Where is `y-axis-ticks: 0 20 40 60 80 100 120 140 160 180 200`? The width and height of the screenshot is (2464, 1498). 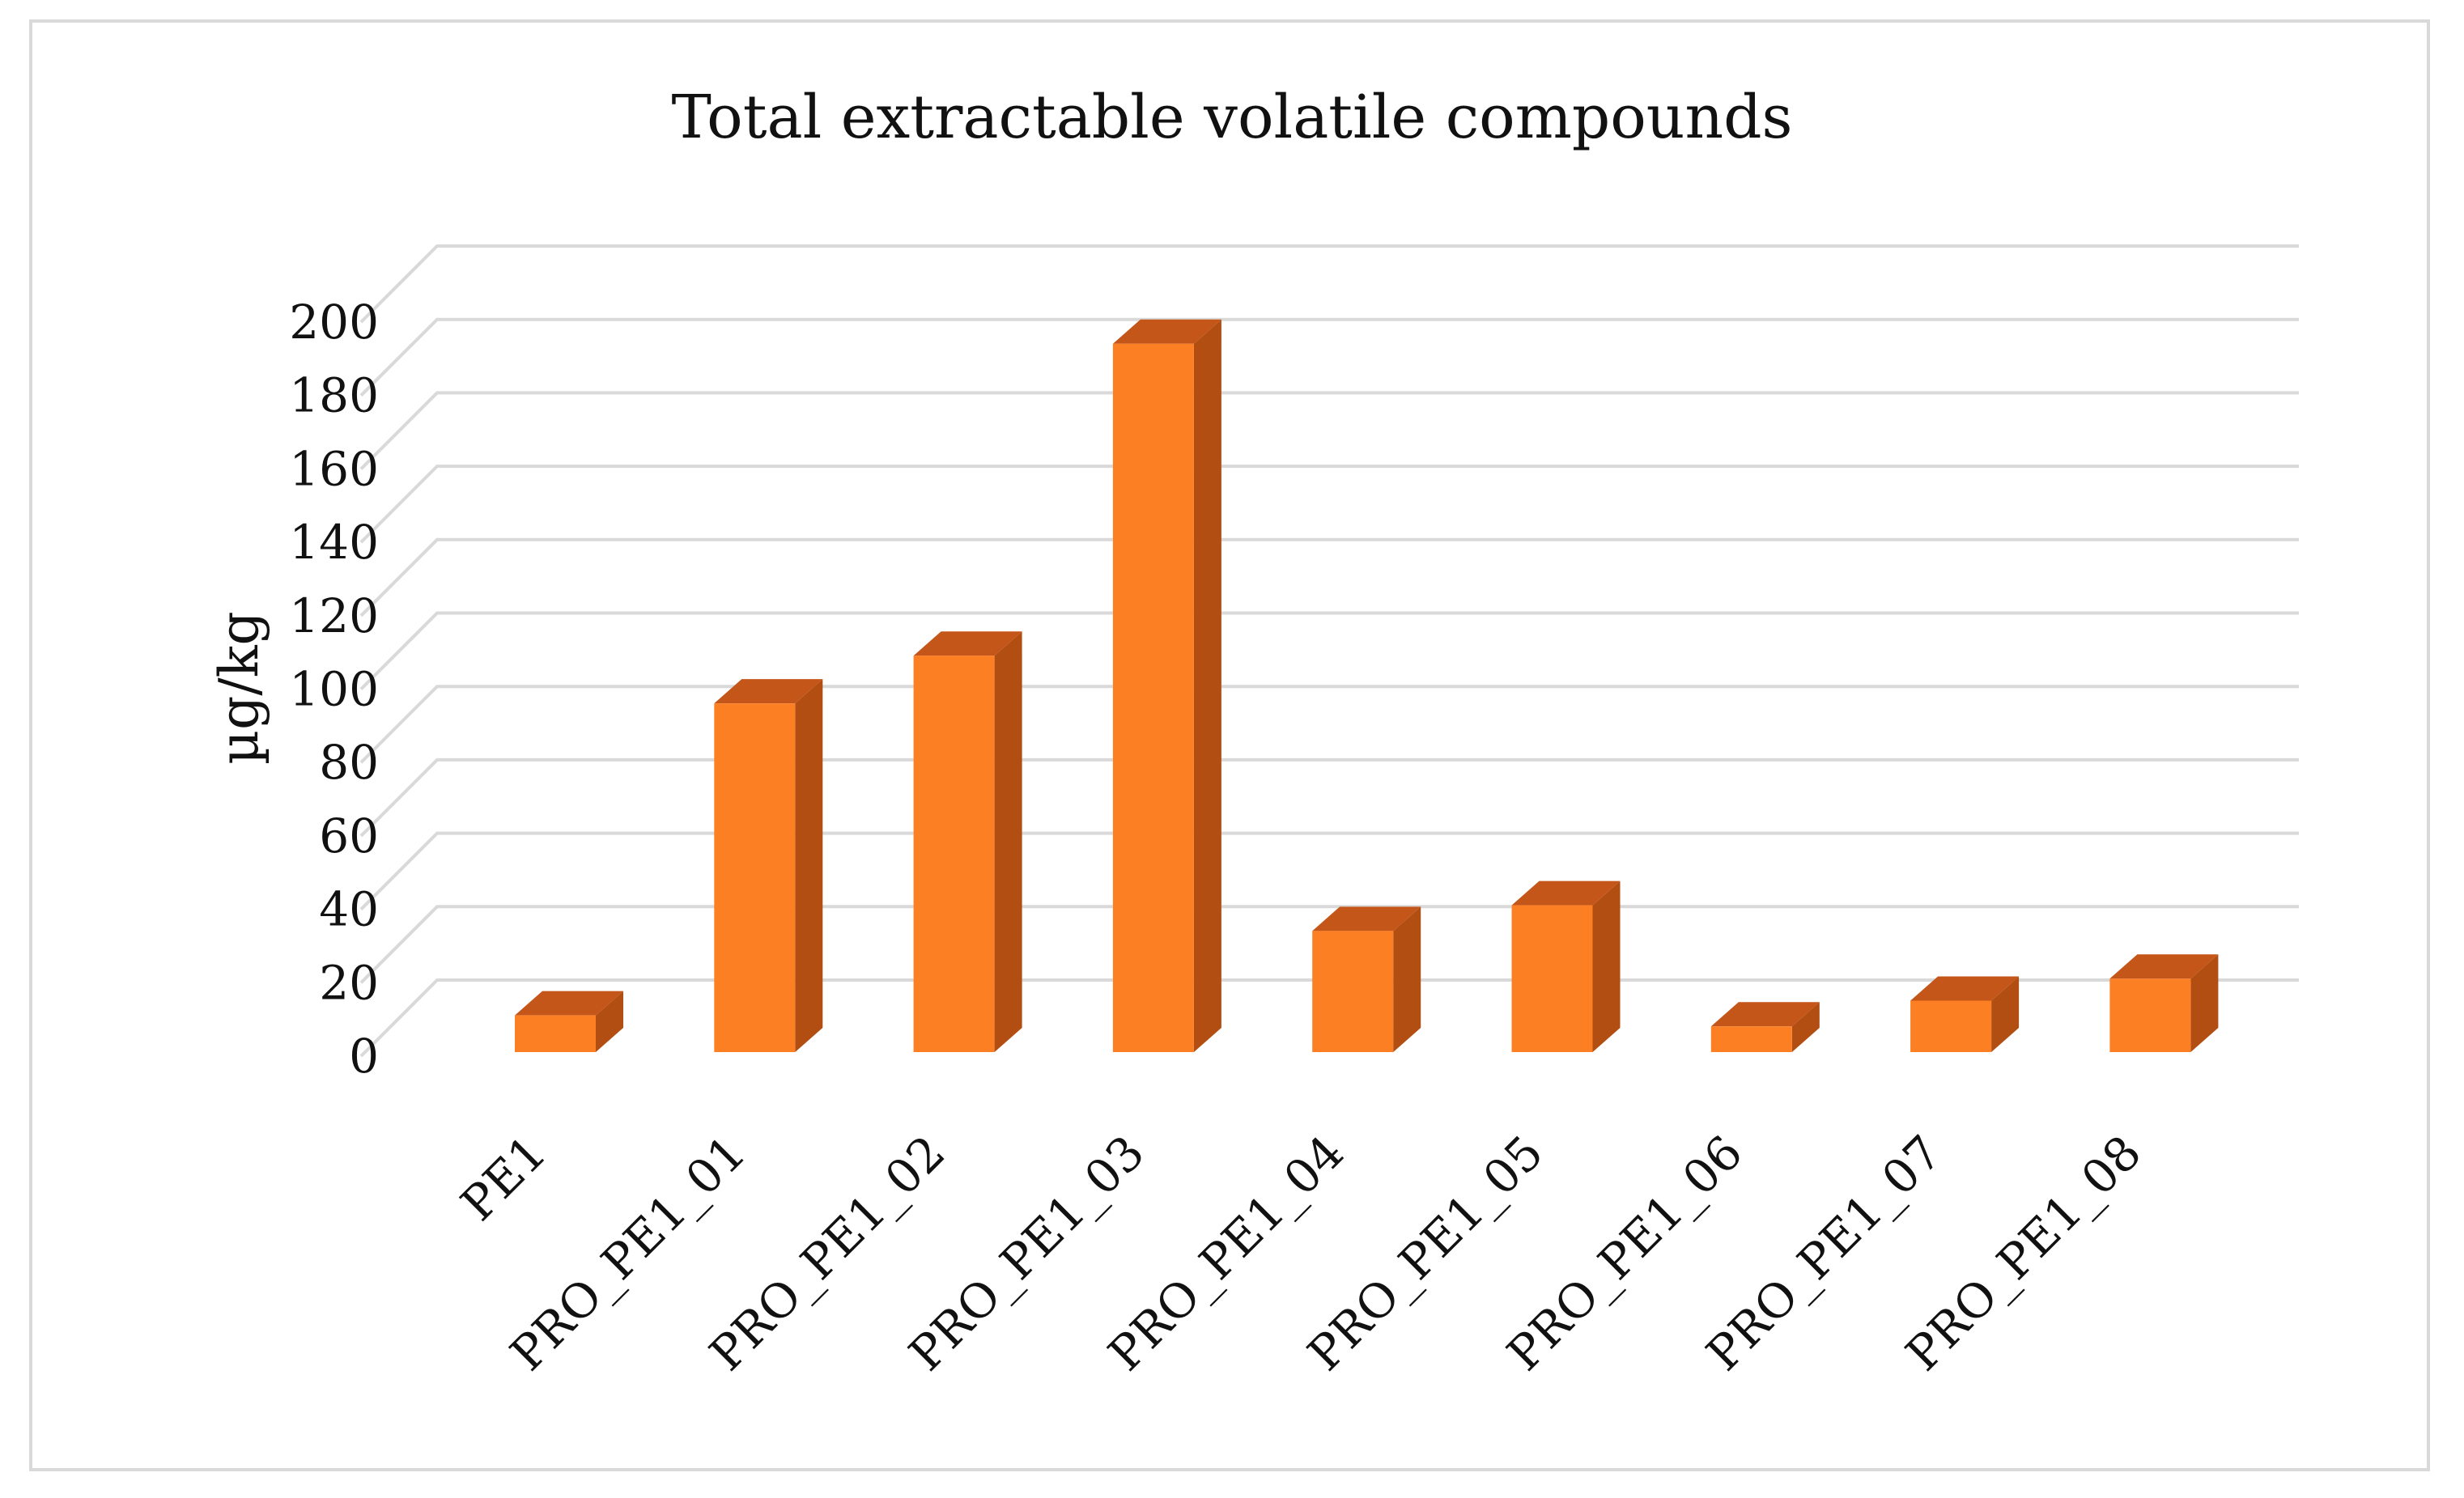 y-axis-ticks: 0 20 40 60 80 100 120 140 160 180 200 is located at coordinates (334, 689).